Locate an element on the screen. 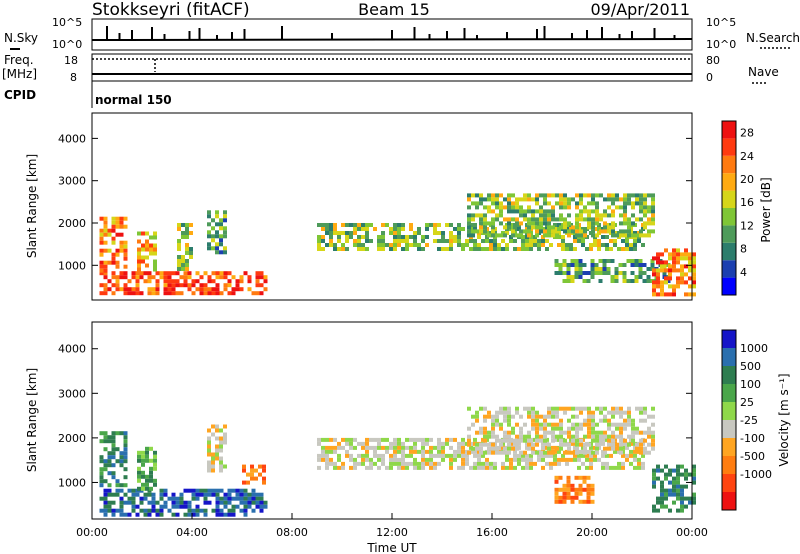 Image resolution: width=800 pixels, height=554 pixels. colorbar-tick-label: 25 is located at coordinates (747, 402).